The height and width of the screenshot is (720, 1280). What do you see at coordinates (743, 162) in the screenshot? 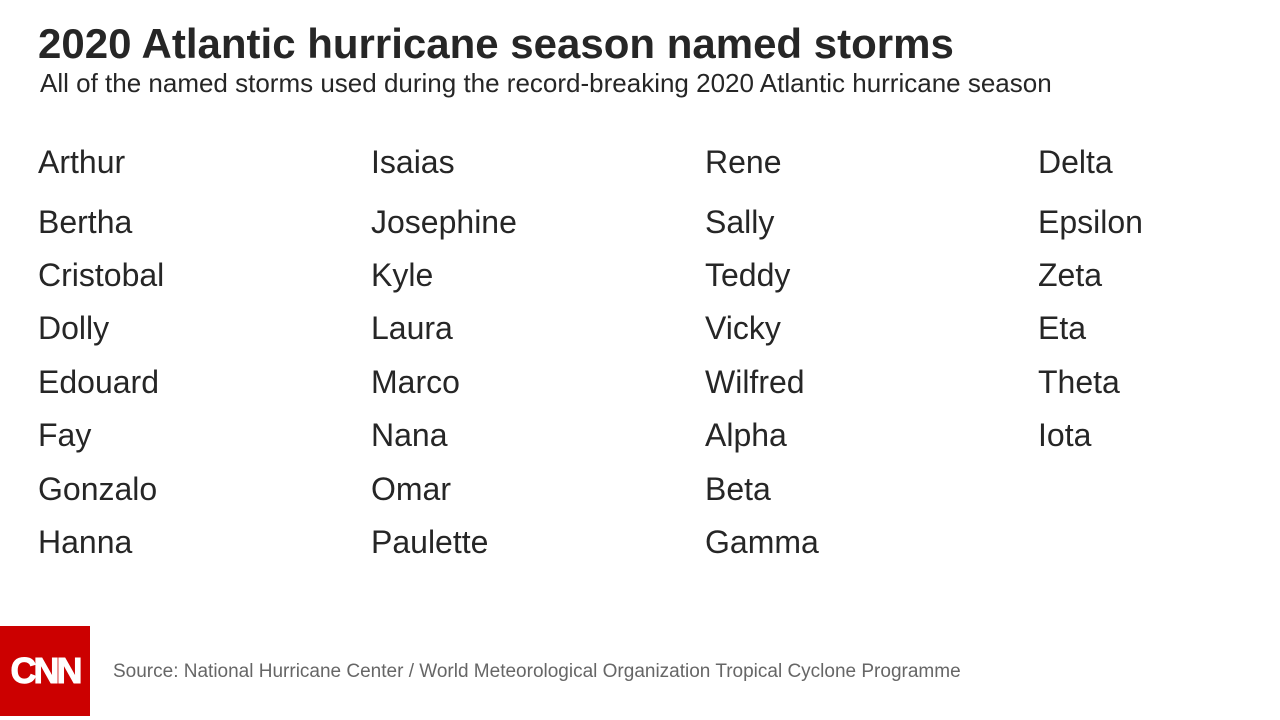
I see `storm-name: Rene` at bounding box center [743, 162].